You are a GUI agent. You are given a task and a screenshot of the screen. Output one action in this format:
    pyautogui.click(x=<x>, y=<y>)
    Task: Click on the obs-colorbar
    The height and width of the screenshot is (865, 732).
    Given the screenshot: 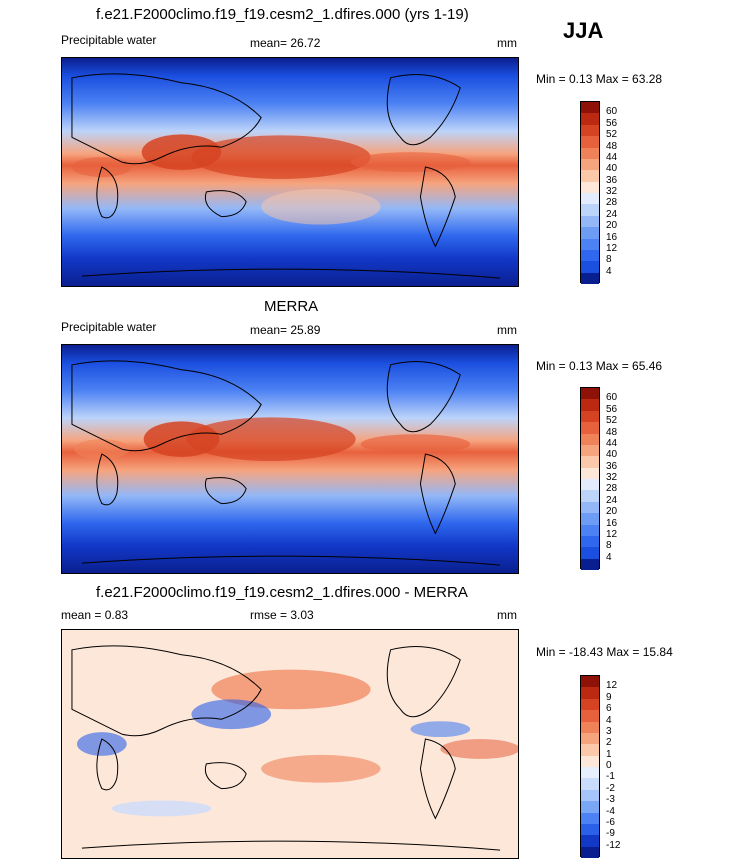 What is the action you would take?
    pyautogui.click(x=590, y=478)
    